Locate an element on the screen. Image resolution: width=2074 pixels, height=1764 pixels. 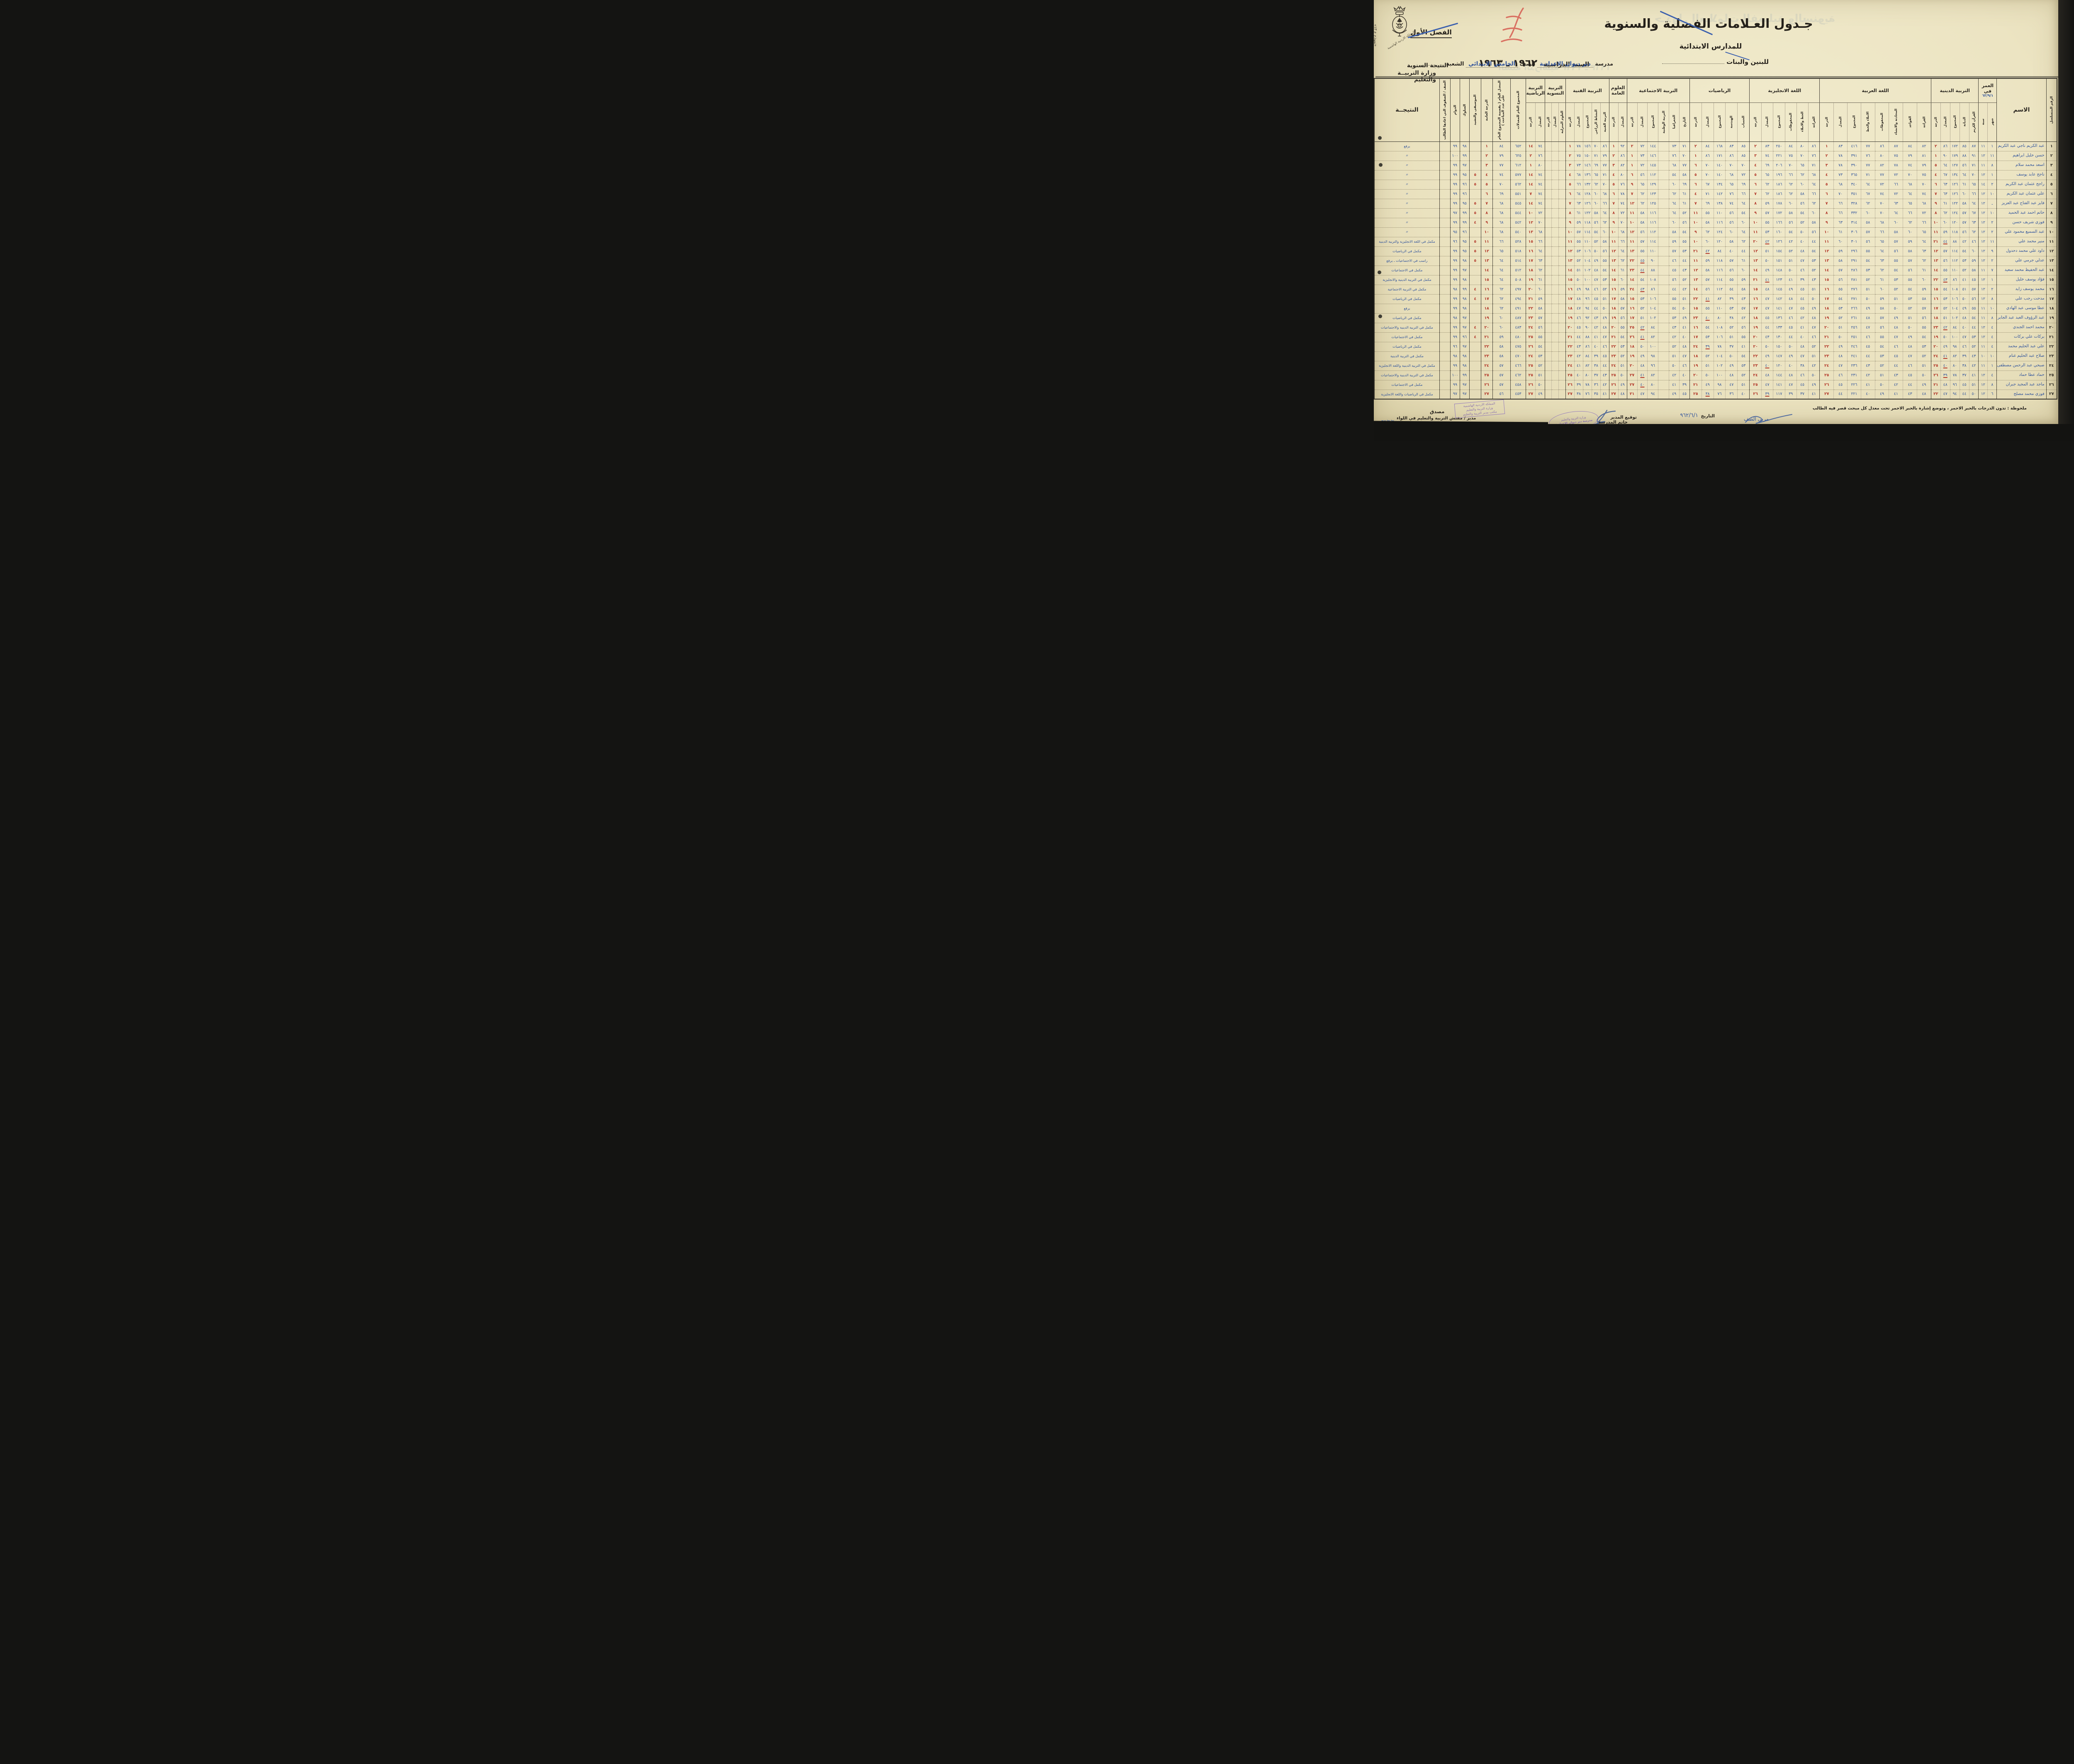
grade-cell: ٨٦ is located at coordinates (1731, 156).